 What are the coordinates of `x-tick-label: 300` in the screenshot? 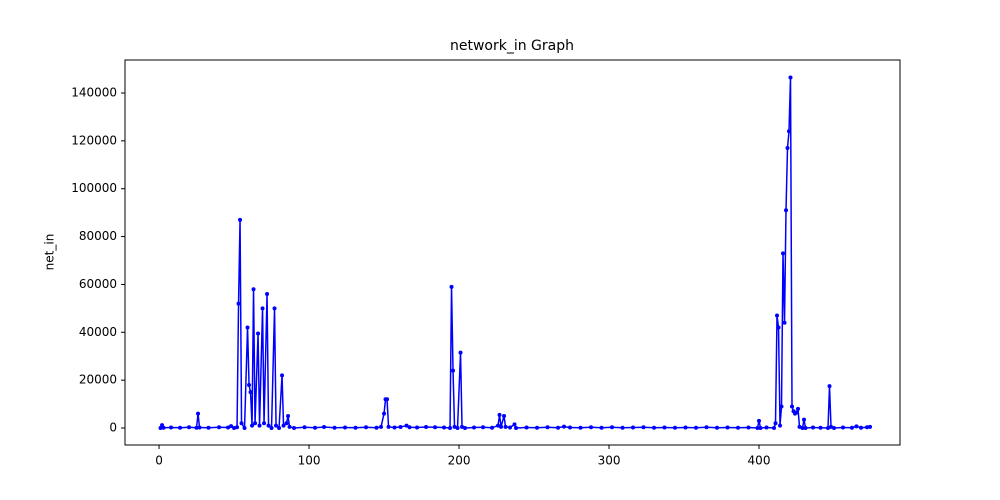 It's located at (609, 461).